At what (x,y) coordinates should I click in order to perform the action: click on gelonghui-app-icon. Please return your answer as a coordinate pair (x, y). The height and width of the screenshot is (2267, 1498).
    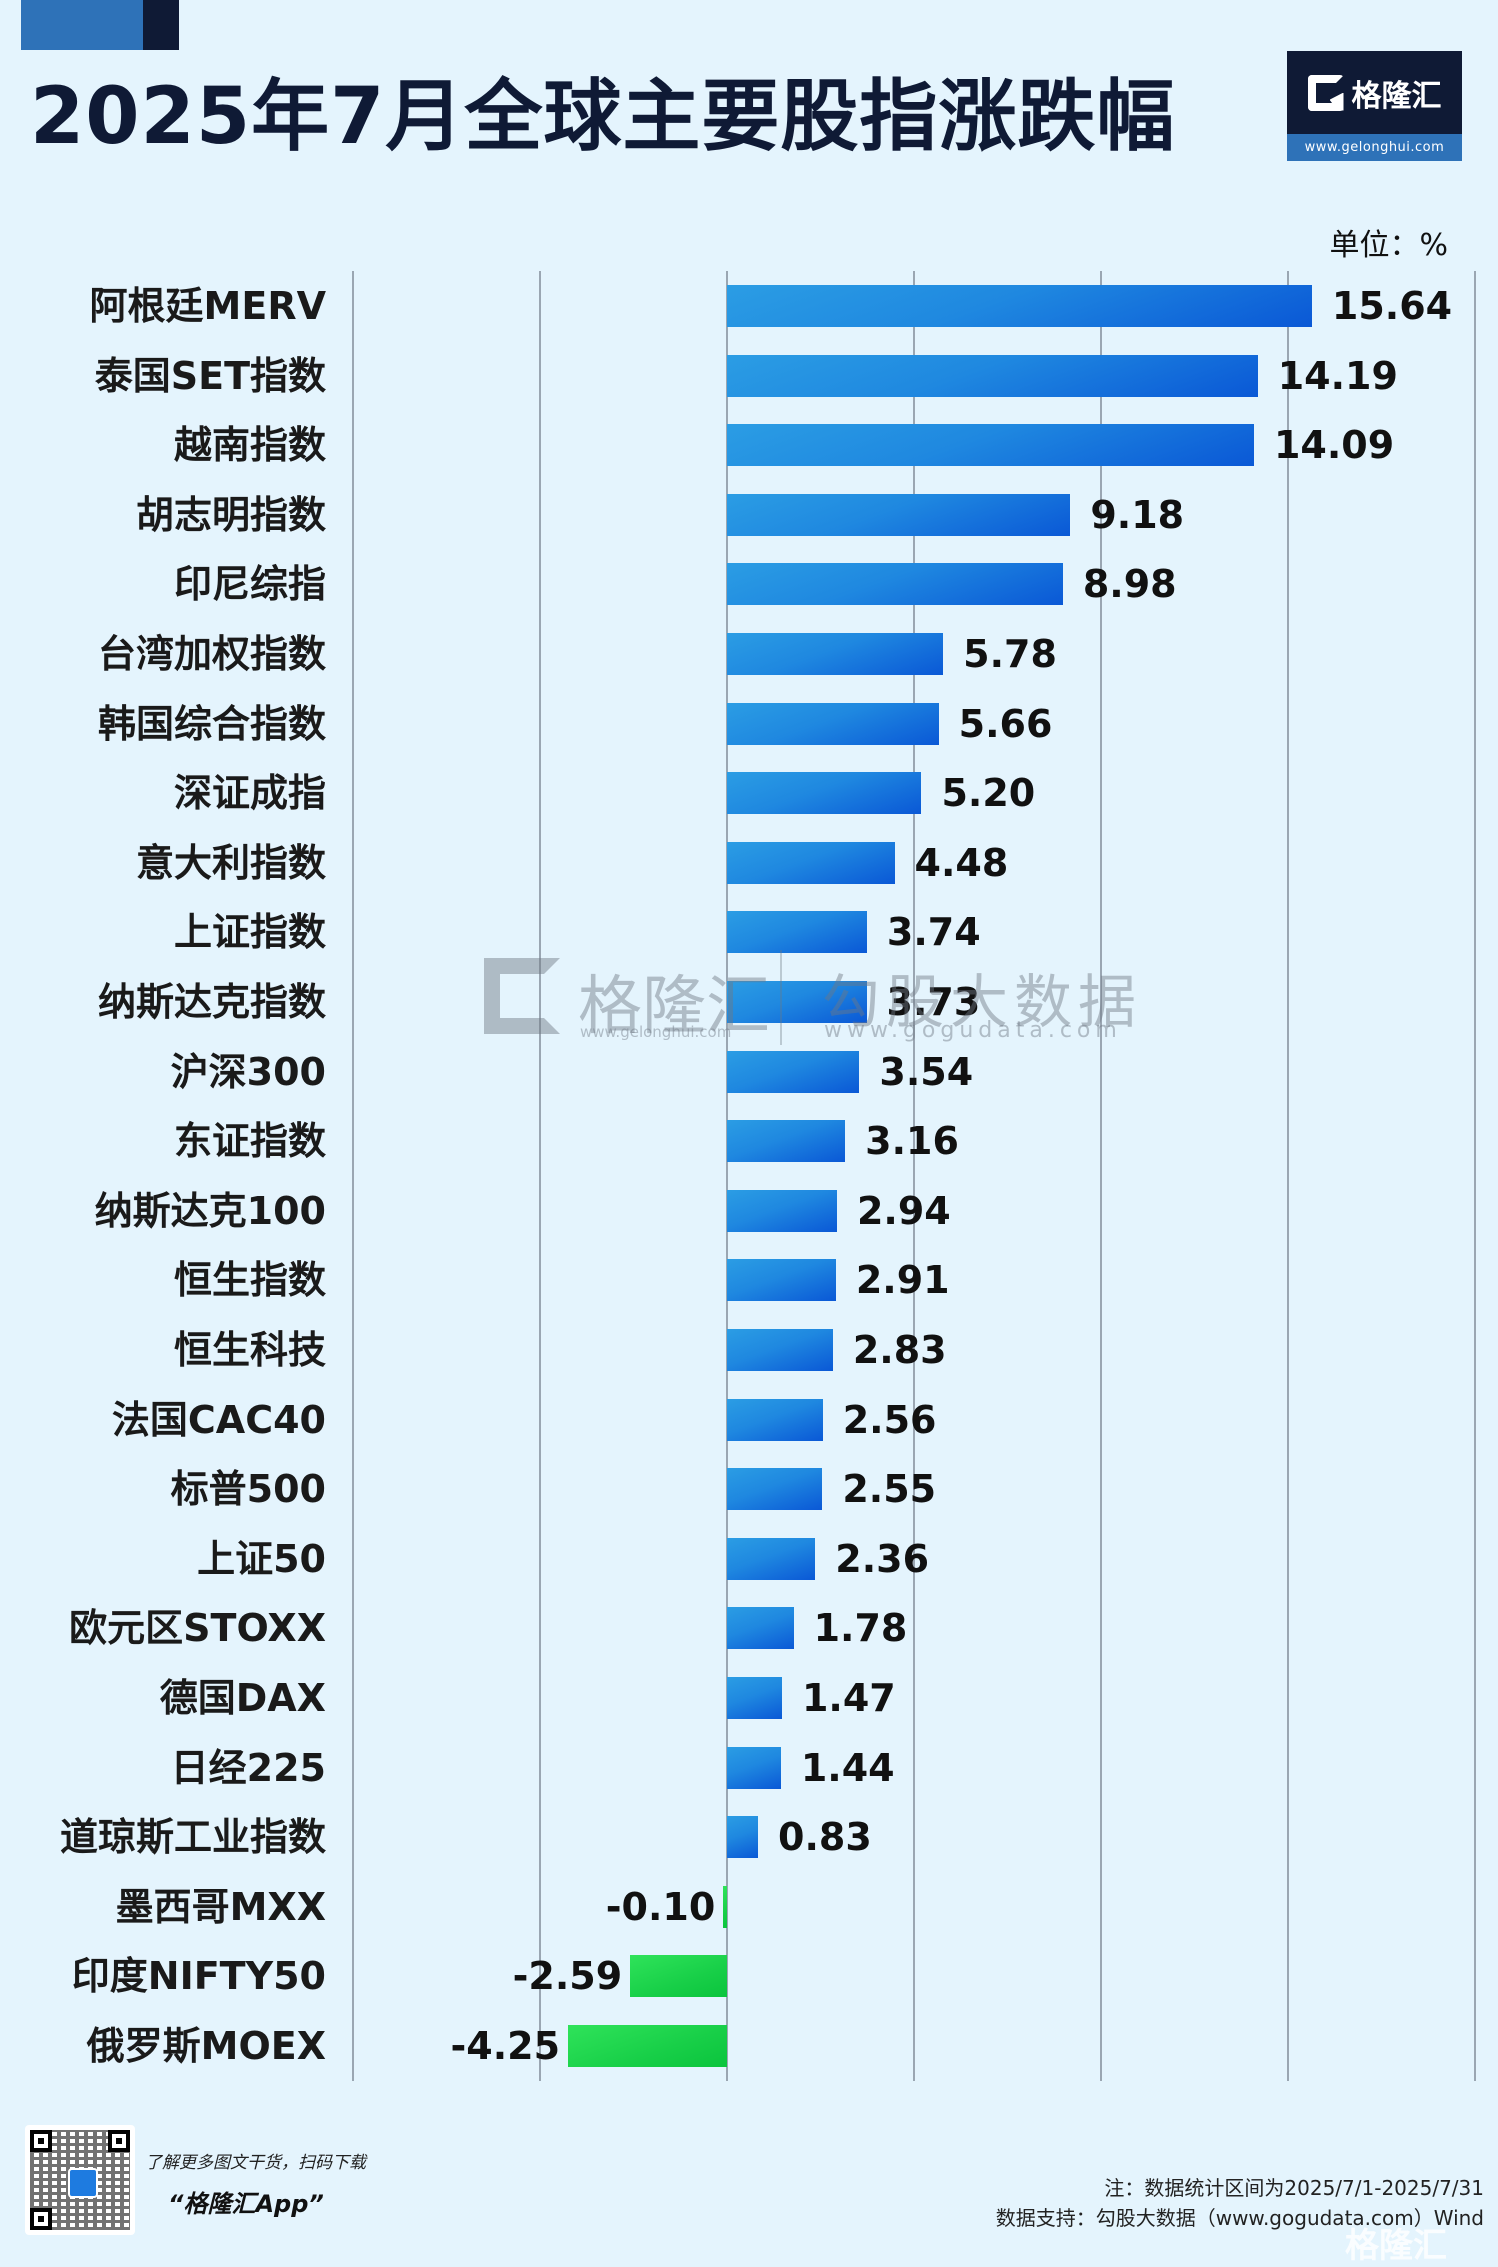
    Looking at the image, I should click on (83, 2183).